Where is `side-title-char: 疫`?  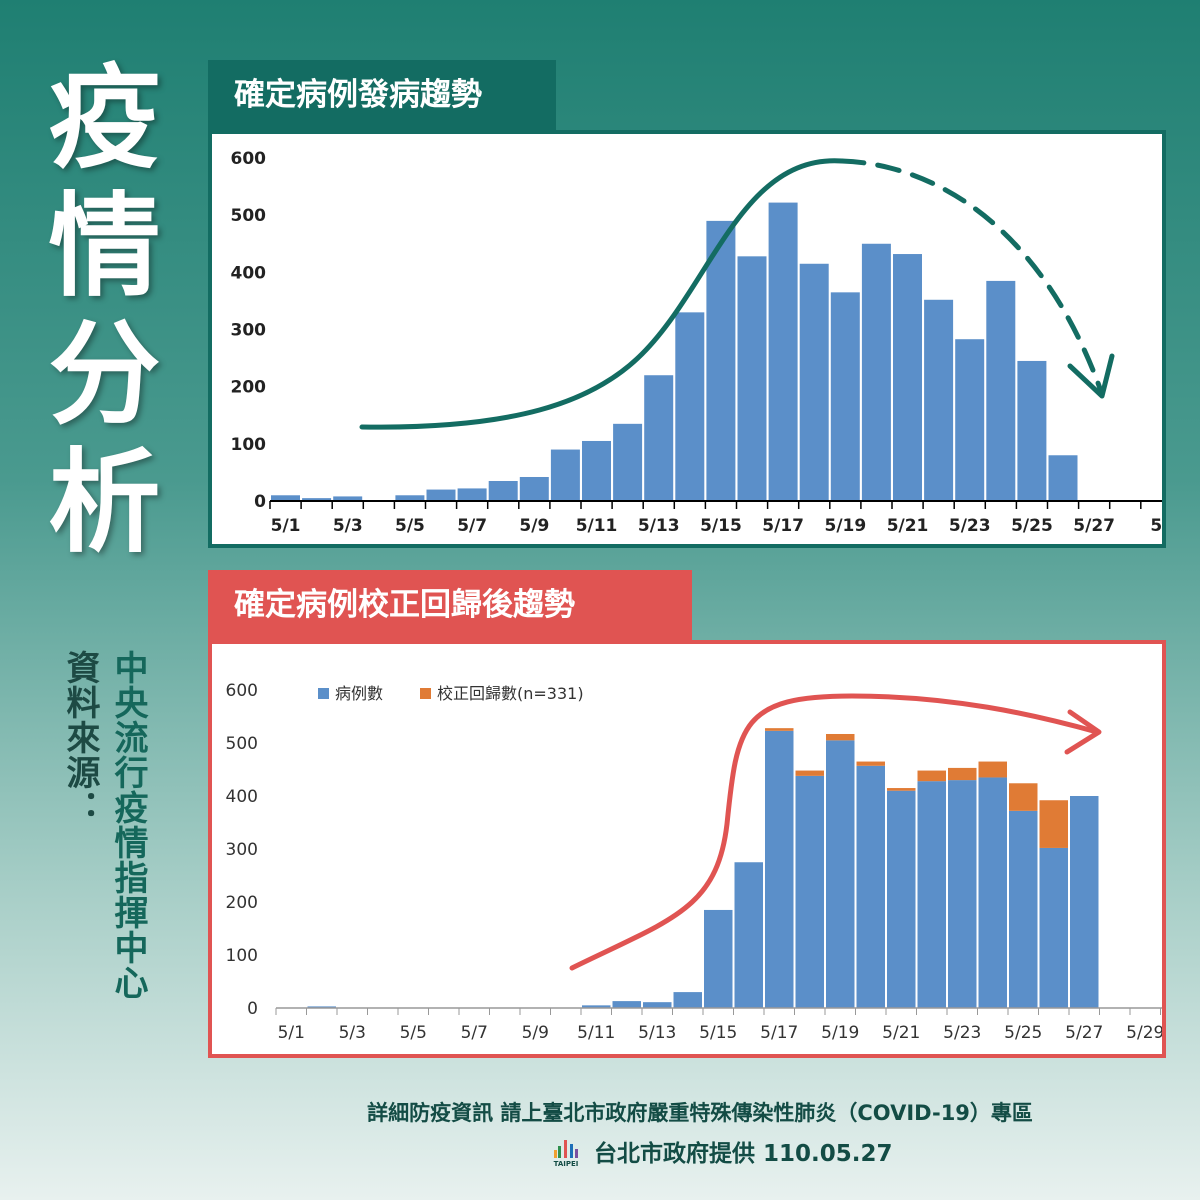 side-title-char: 疫 is located at coordinates (104, 119).